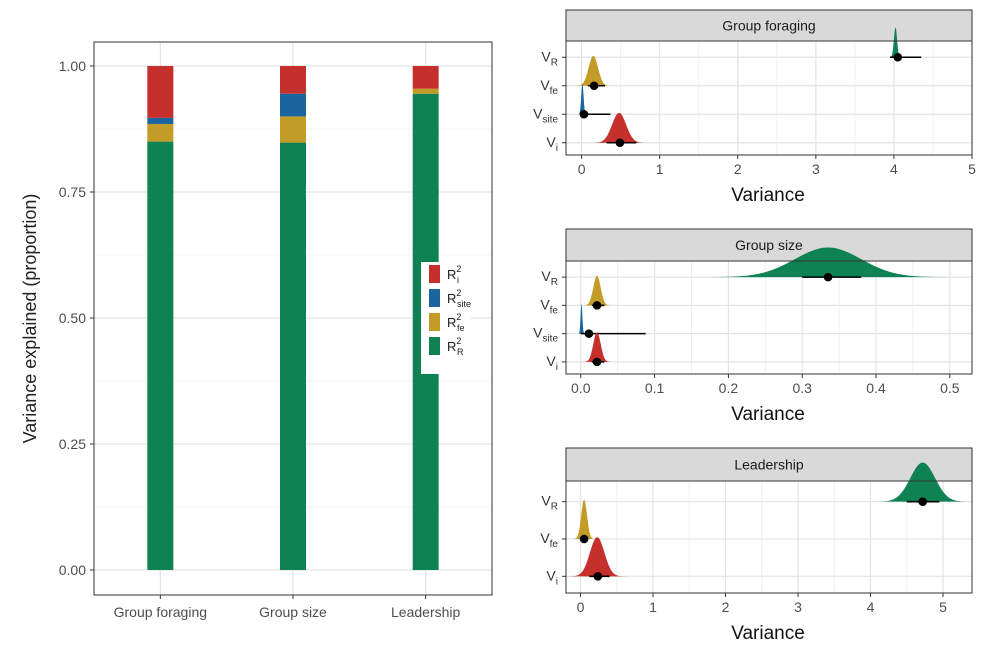 This screenshot has height=646, width=981. What do you see at coordinates (72, 570) in the screenshot?
I see `y-tick-label: 0.00` at bounding box center [72, 570].